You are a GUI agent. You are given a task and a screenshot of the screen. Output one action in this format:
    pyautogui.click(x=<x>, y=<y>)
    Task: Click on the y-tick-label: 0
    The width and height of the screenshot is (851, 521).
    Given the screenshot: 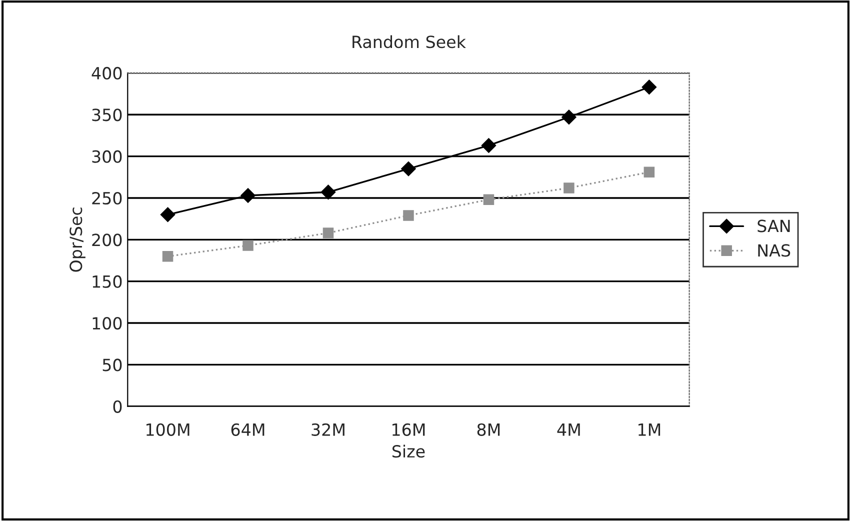 What is the action you would take?
    pyautogui.click(x=117, y=406)
    